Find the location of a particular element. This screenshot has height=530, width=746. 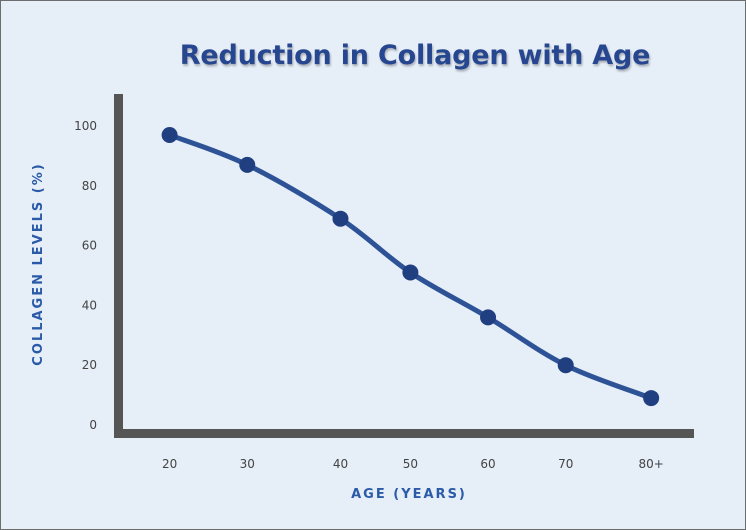

y-tick-label: 40 is located at coordinates (89, 305).